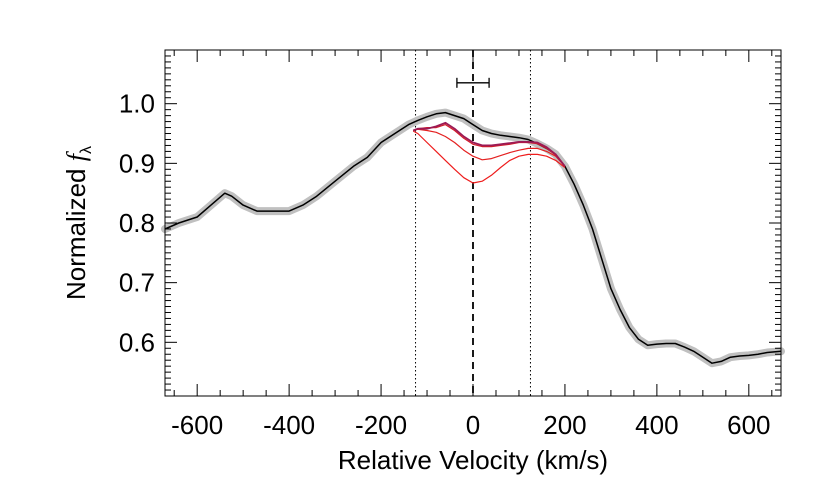 The image size is (830, 498). Describe the element at coordinates (137, 104) in the screenshot. I see `y-tick-label: 1.0` at that location.